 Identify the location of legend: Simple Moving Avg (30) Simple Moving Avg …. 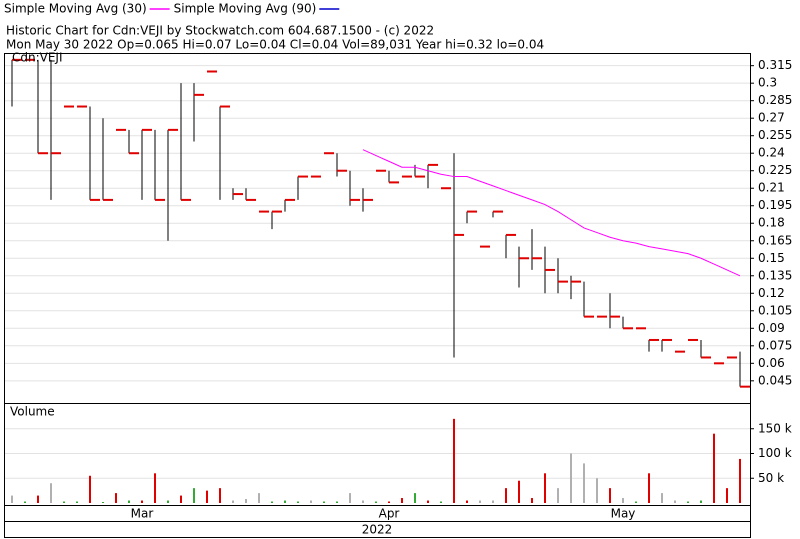
(172, 9).